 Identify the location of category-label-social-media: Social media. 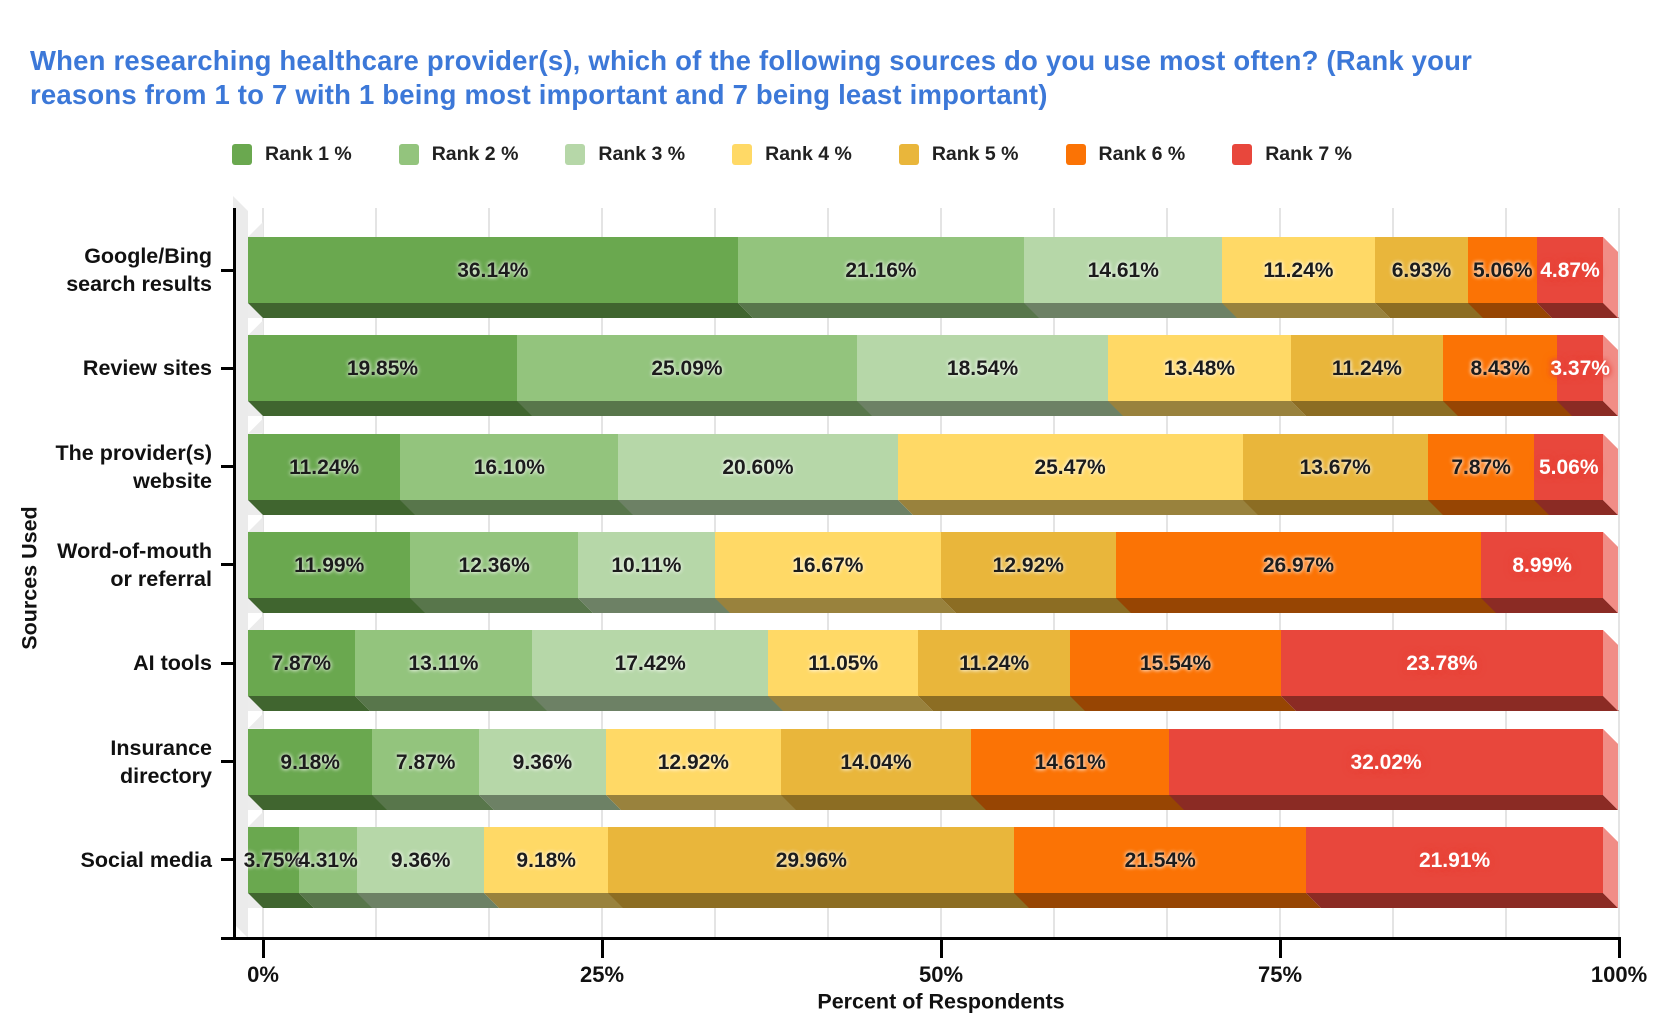
(146, 859).